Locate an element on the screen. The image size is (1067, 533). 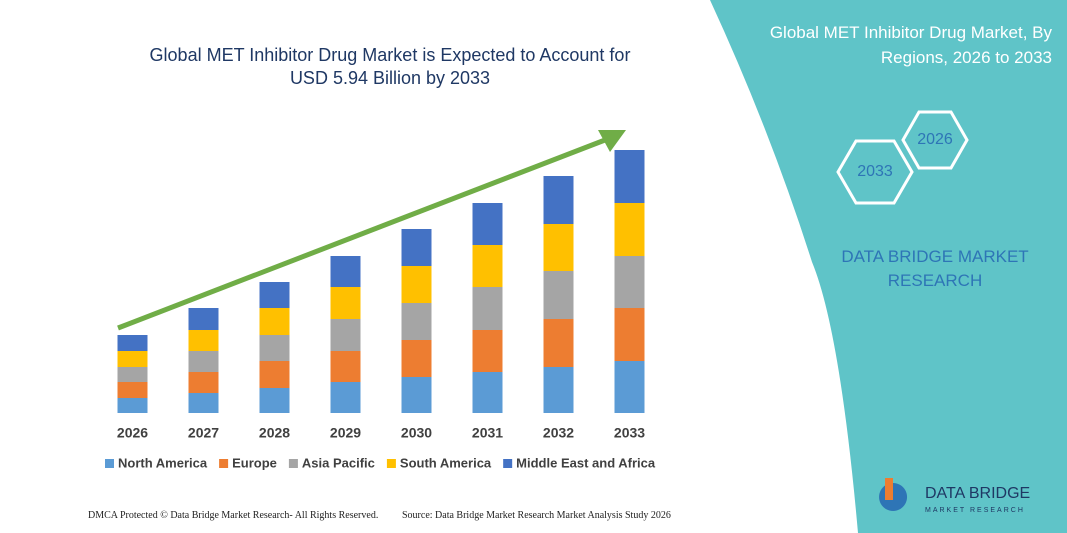
x-tick-label: 2033 is located at coordinates (629, 433).